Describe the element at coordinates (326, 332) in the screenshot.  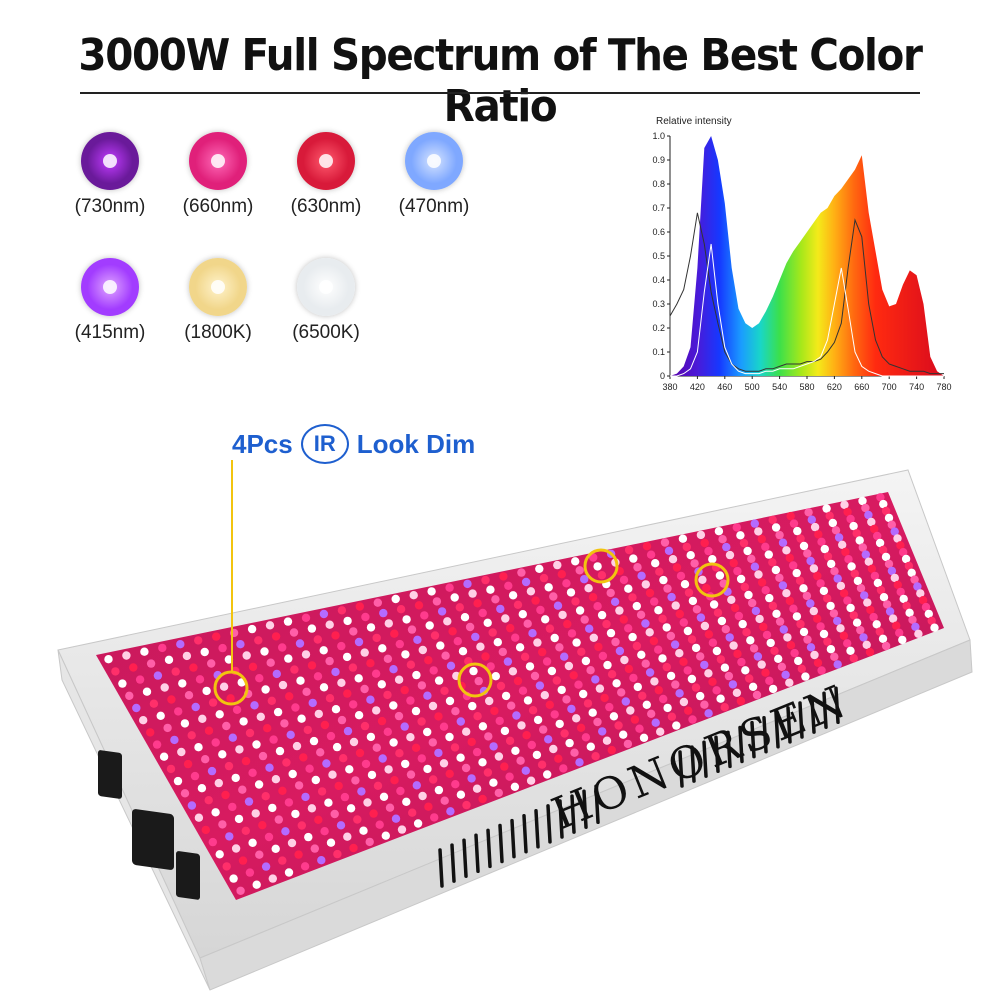
I see `led-6500k-label: (6500K)` at that location.